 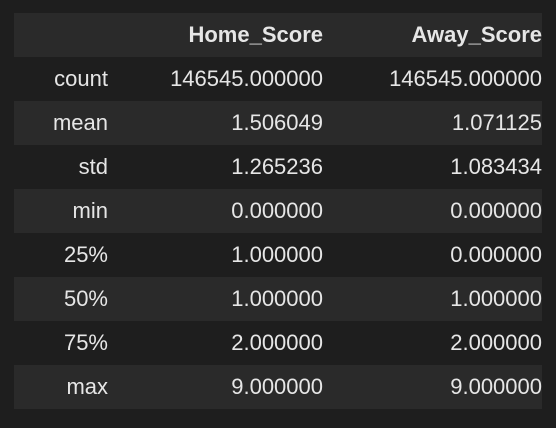 I want to click on row-index: 50%, so click(x=85, y=298).